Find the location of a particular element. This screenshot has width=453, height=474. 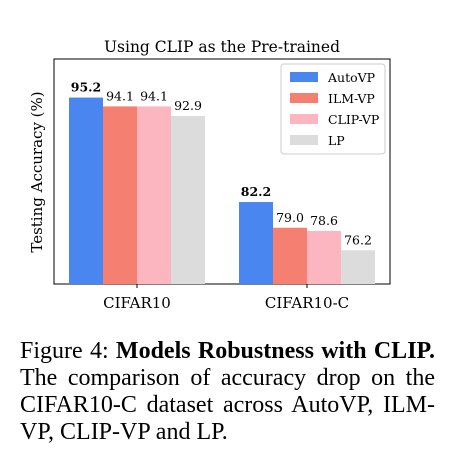

legend-swatch-clip-vp is located at coordinates (304, 119).